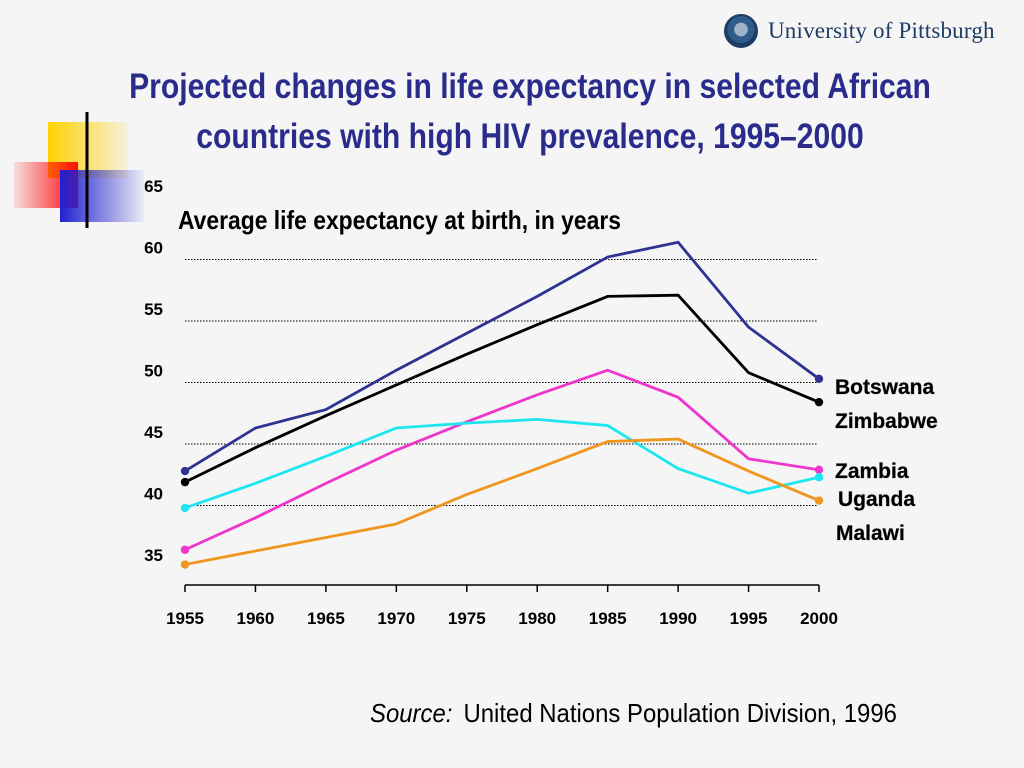 This screenshot has height=768, width=1024. What do you see at coordinates (185, 549) in the screenshot?
I see `series-point-zambia-1955` at bounding box center [185, 549].